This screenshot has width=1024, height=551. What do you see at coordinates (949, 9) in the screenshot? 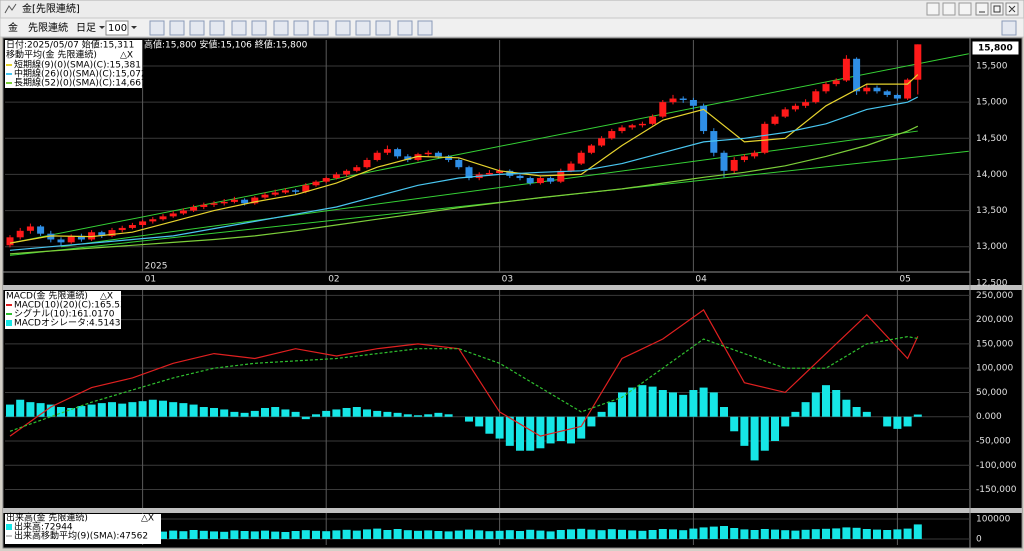
I see `link-button` at bounding box center [949, 9].